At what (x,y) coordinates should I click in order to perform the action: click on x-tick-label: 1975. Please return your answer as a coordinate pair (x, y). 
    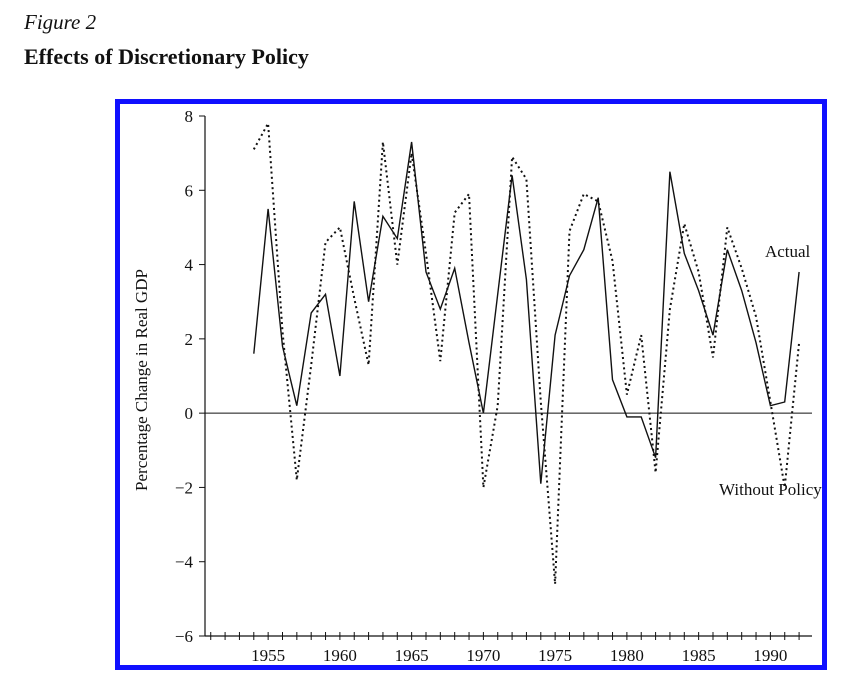
    Looking at the image, I should click on (555, 655).